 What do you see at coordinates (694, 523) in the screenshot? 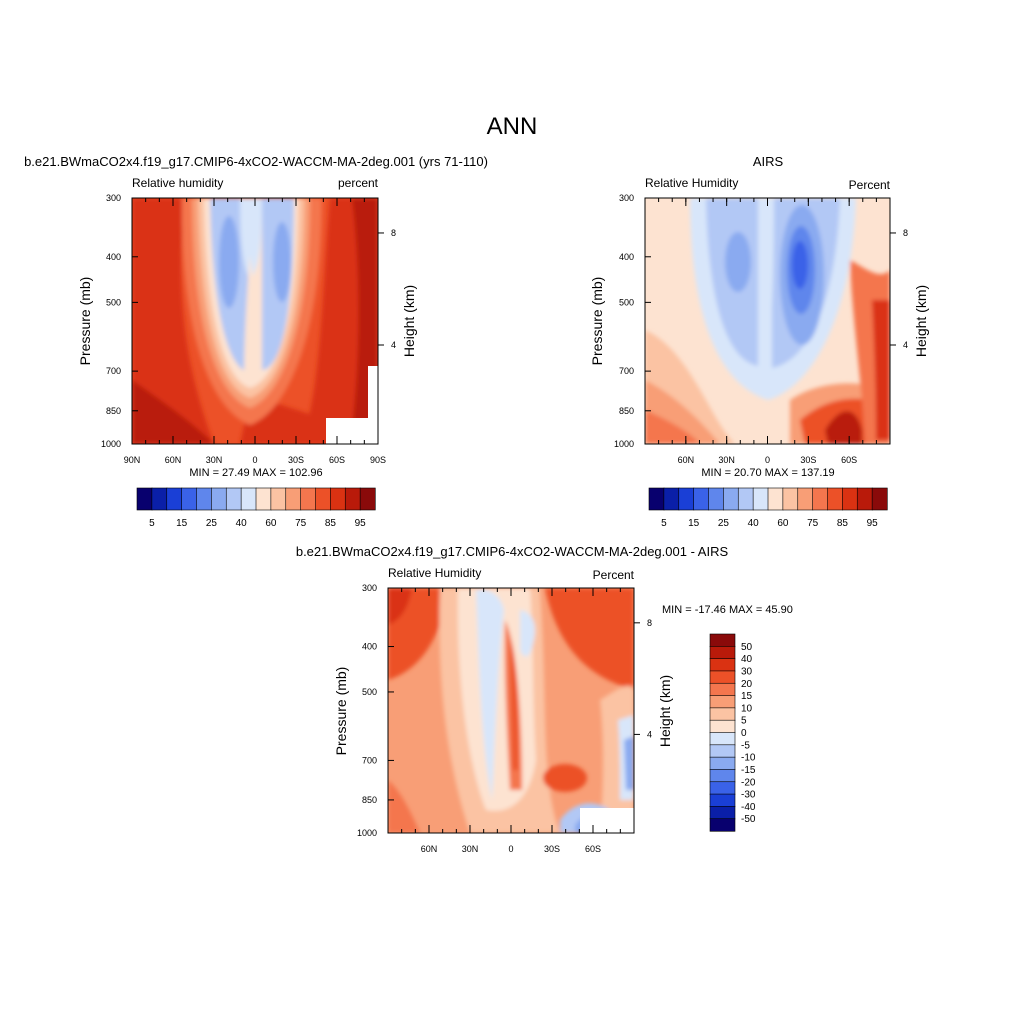
I see `colorbar-label: 15` at bounding box center [694, 523].